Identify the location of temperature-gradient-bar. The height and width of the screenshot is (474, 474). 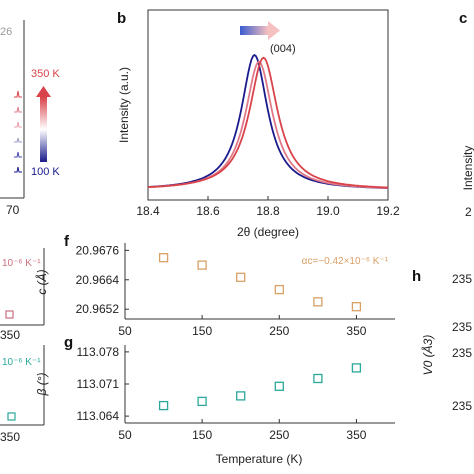
(43, 129).